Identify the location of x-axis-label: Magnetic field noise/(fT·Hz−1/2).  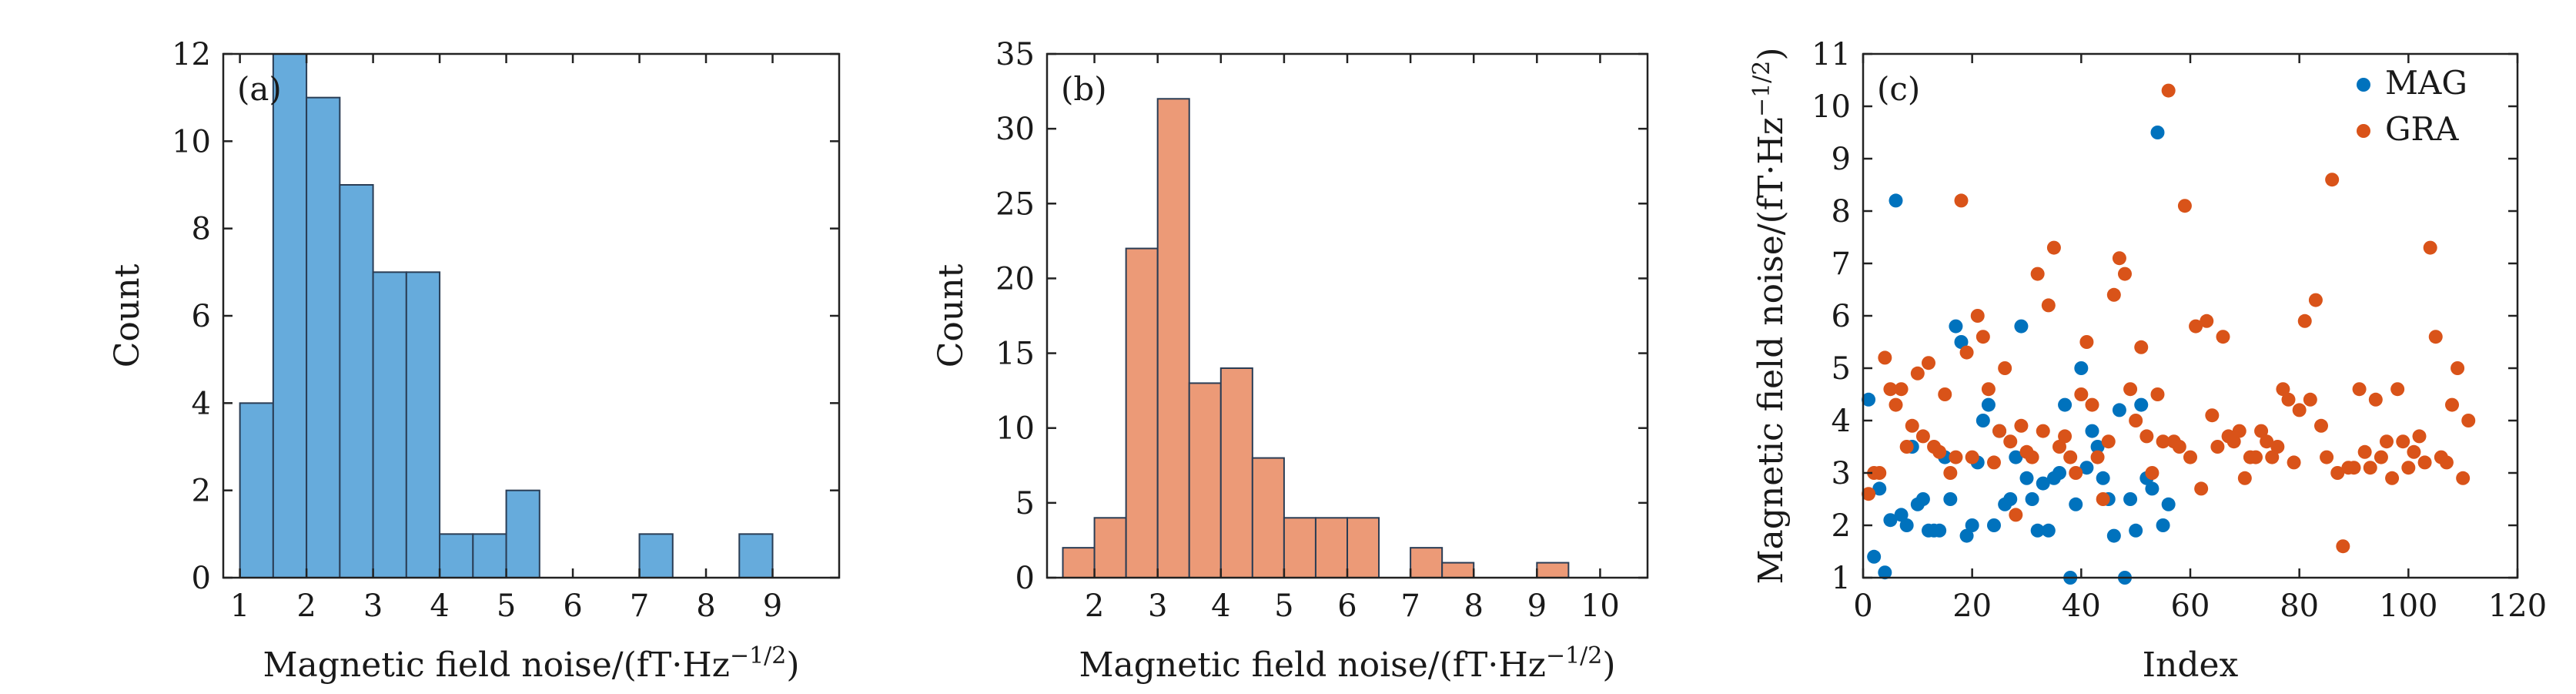
(531, 664).